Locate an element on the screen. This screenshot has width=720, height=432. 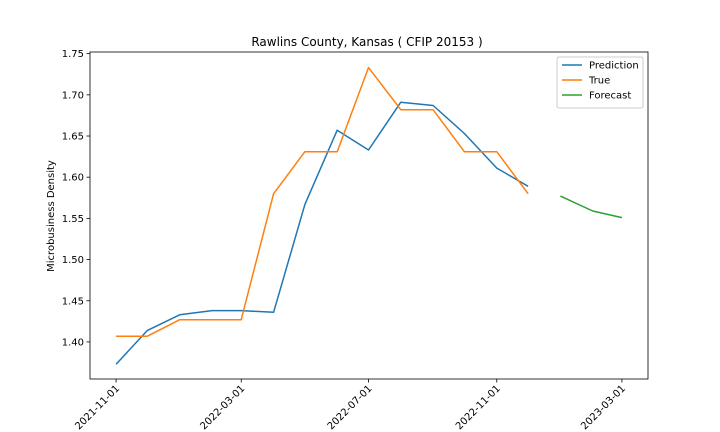
legend-label: Forecast is located at coordinates (610, 96).